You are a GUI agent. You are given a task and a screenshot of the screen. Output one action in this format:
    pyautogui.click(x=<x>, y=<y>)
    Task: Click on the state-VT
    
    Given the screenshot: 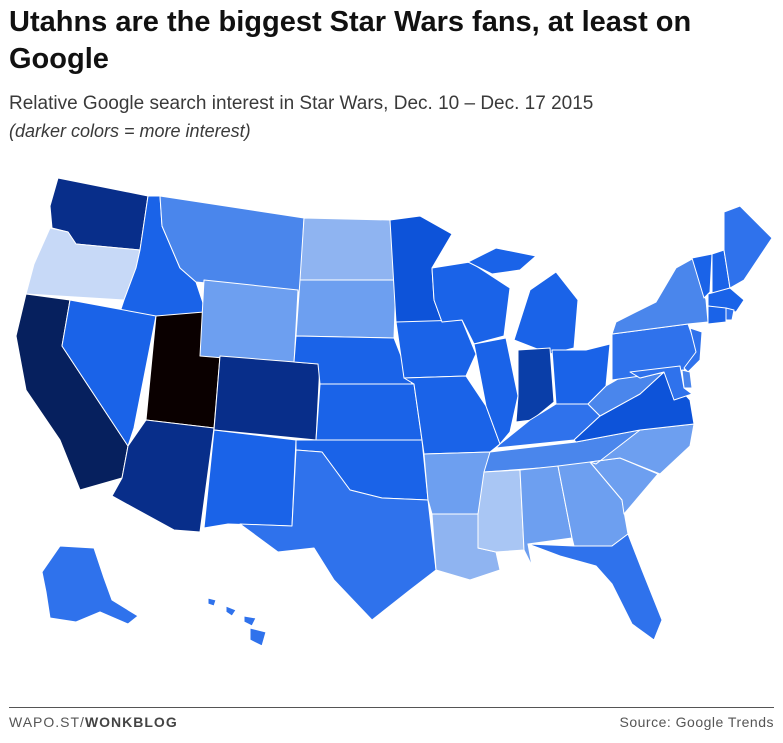 What is the action you would take?
    pyautogui.click(x=702, y=276)
    